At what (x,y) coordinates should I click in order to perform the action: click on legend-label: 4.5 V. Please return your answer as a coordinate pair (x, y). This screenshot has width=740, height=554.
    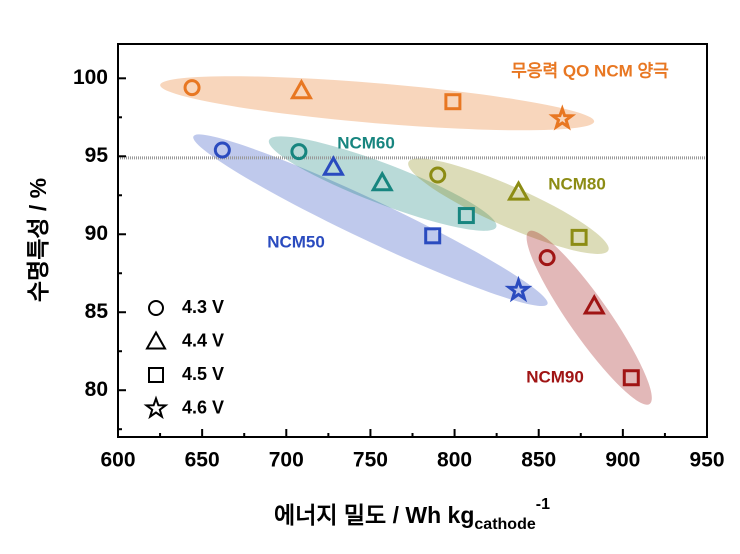
    Looking at the image, I should click on (203, 374).